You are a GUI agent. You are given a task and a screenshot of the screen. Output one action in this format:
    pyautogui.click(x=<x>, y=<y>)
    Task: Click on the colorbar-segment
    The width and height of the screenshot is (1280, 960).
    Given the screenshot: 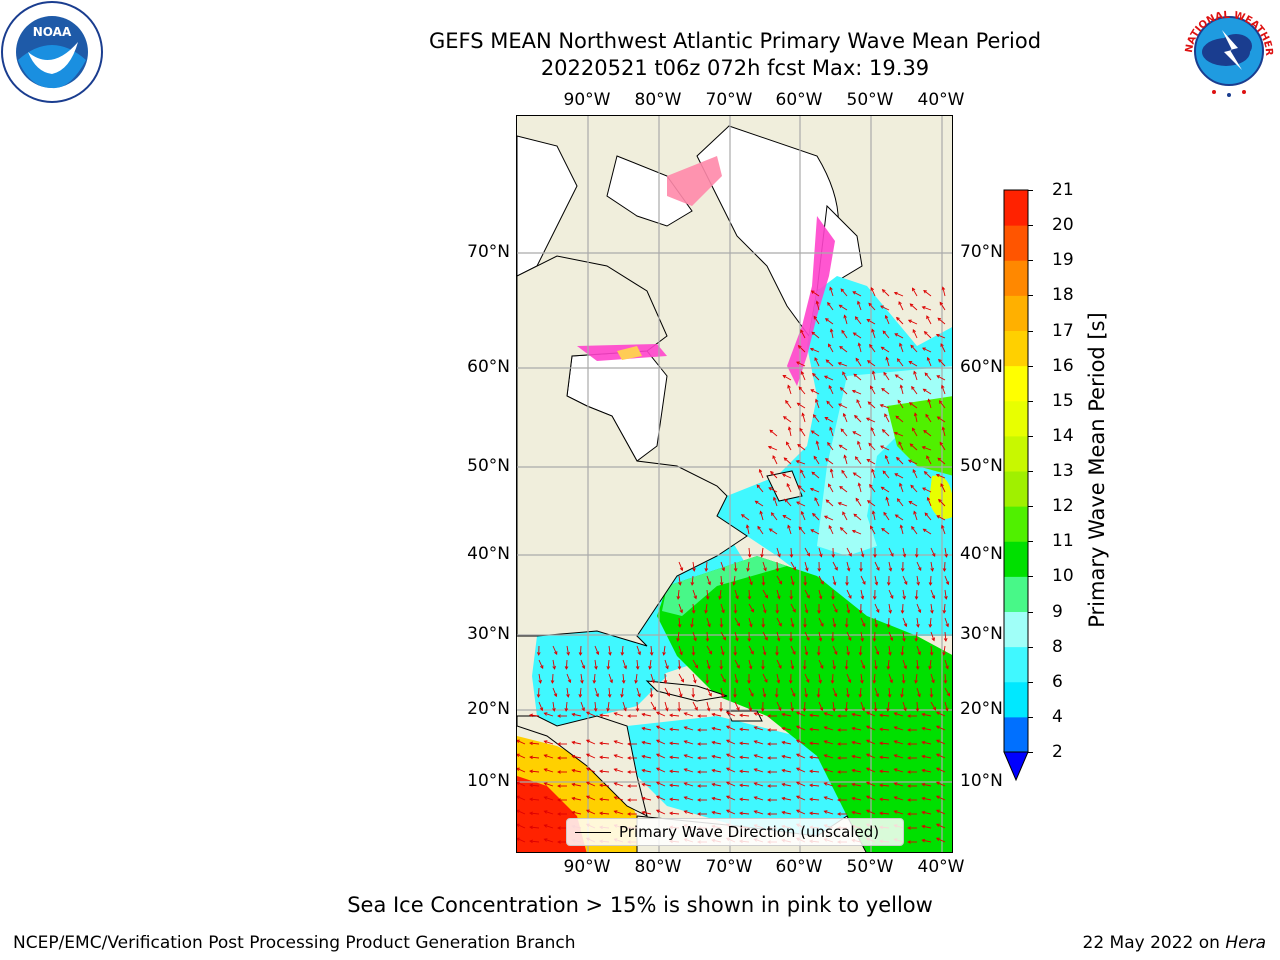 What is the action you would take?
    pyautogui.click(x=1016, y=524)
    